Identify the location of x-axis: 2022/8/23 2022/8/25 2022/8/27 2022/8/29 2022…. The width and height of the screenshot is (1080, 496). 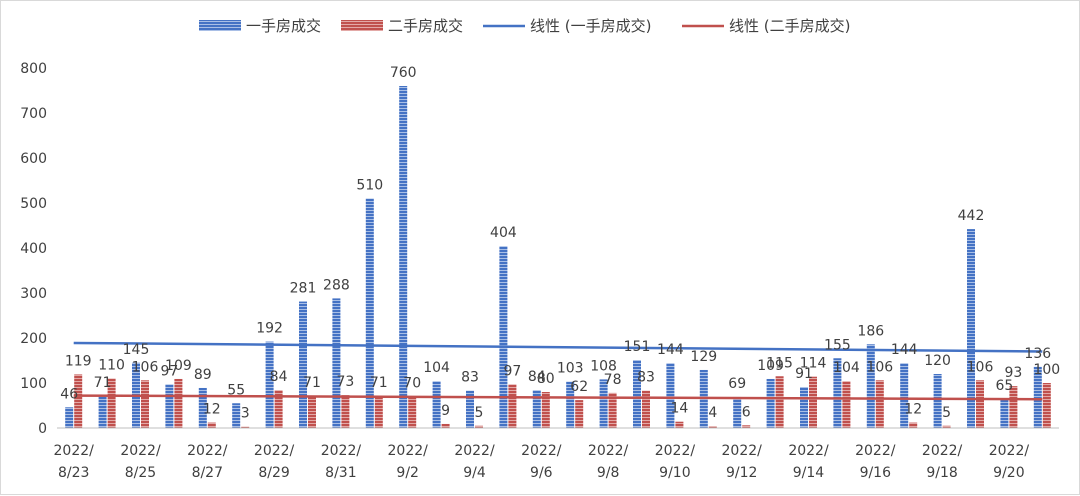
(542, 462).